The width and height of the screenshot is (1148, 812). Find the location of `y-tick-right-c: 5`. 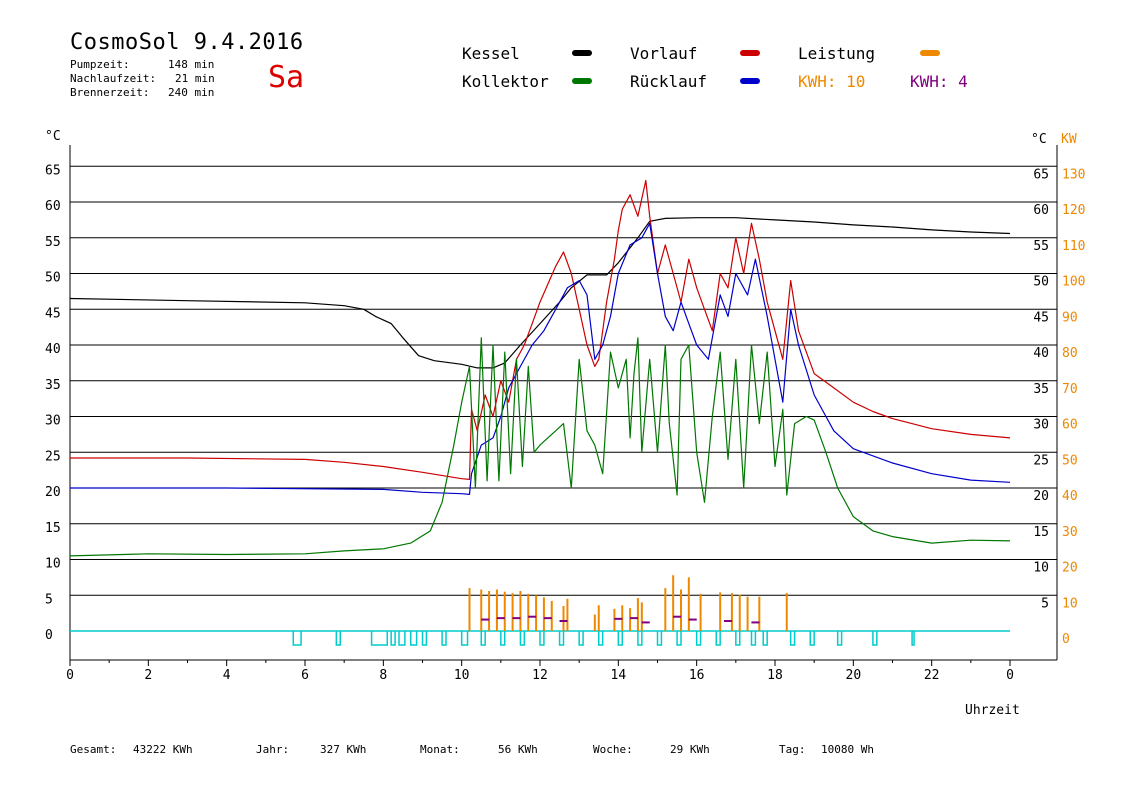

y-tick-right-c: 5 is located at coordinates (1045, 603).